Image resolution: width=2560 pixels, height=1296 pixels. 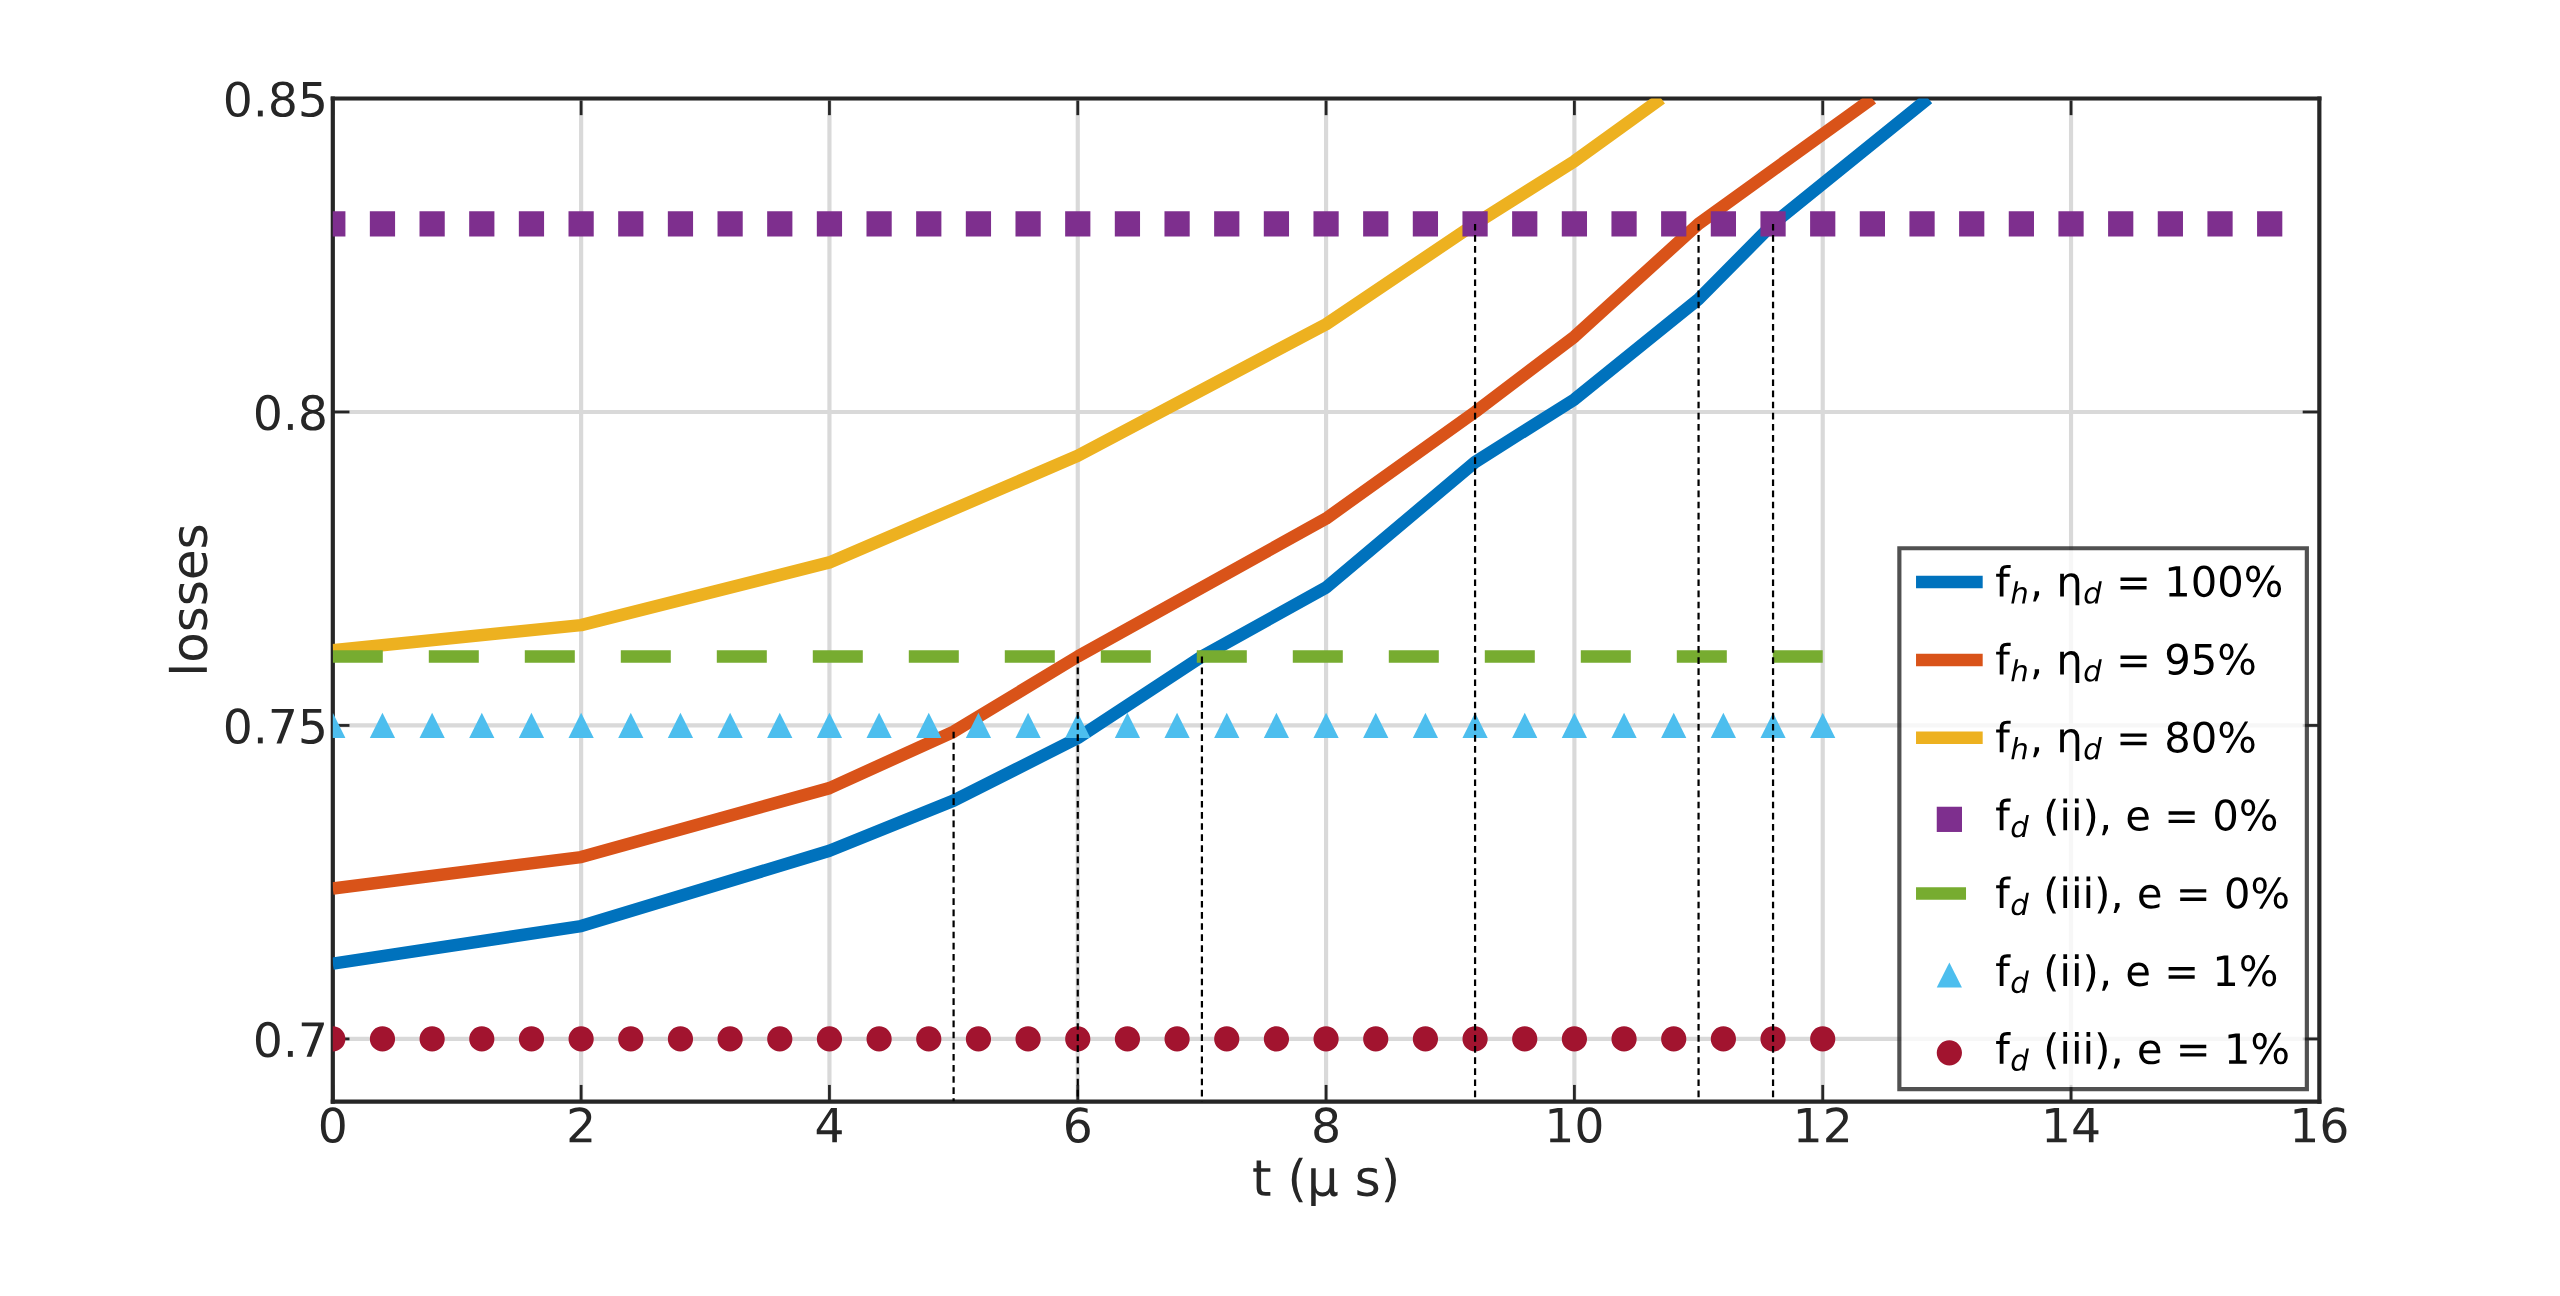 I want to click on y-axis-title: losses, so click(x=188, y=599).